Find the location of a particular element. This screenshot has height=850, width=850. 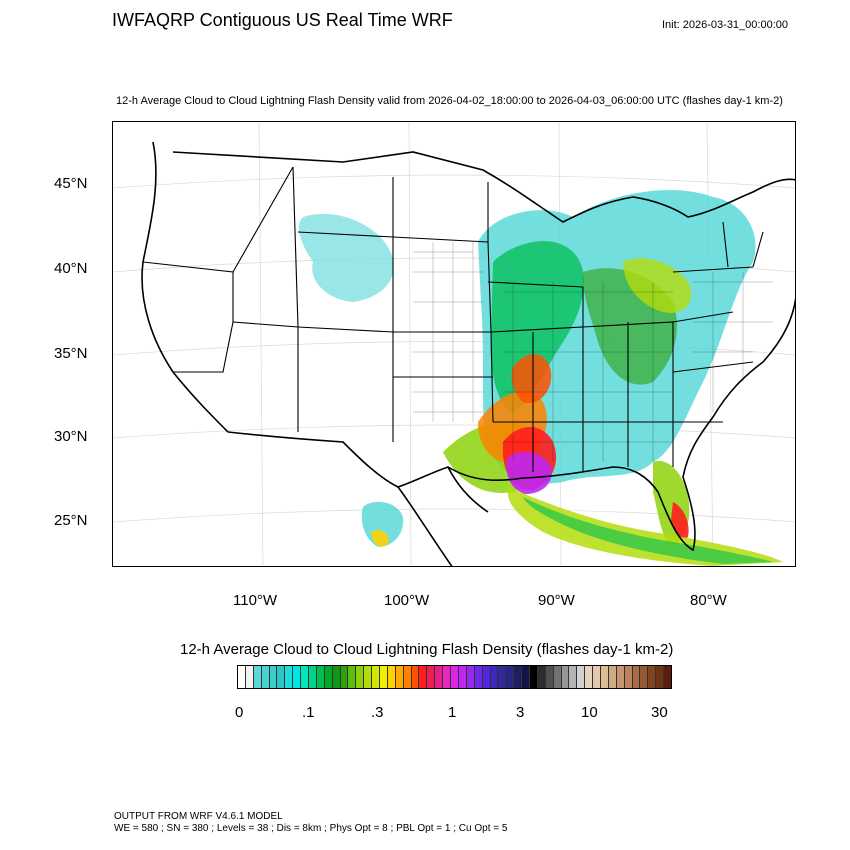

lon-label-90w: 90°W is located at coordinates (556, 600).